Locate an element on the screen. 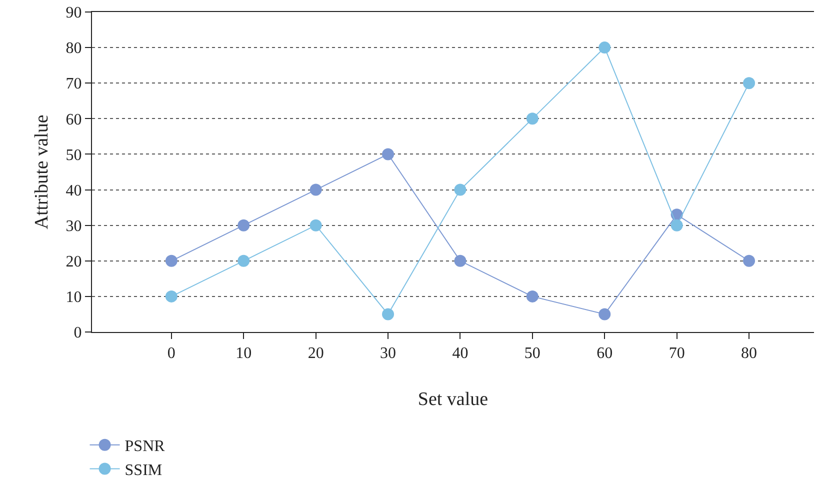 The image size is (816, 488). x-tick-label: 30 is located at coordinates (388, 353).